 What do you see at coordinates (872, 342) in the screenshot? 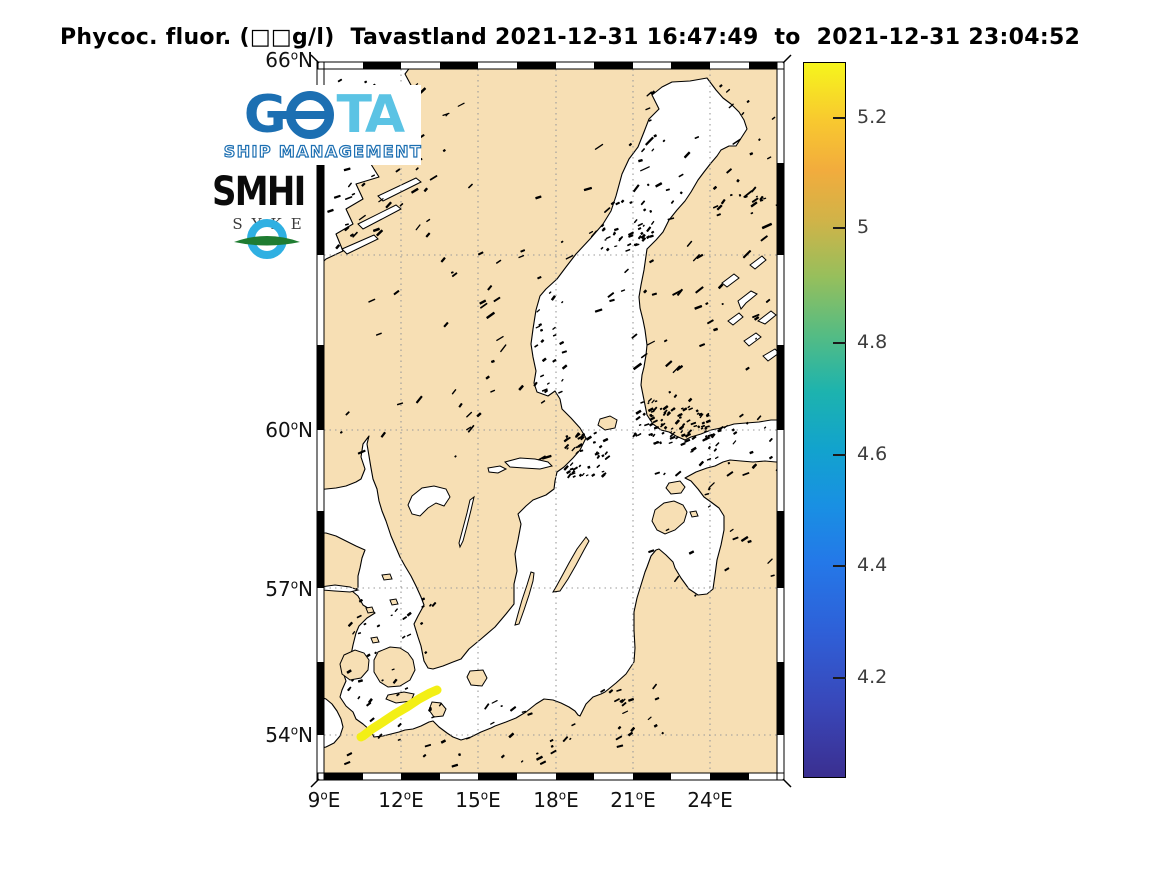
I see `colorbar-label-4-8: 4.8` at bounding box center [872, 342].